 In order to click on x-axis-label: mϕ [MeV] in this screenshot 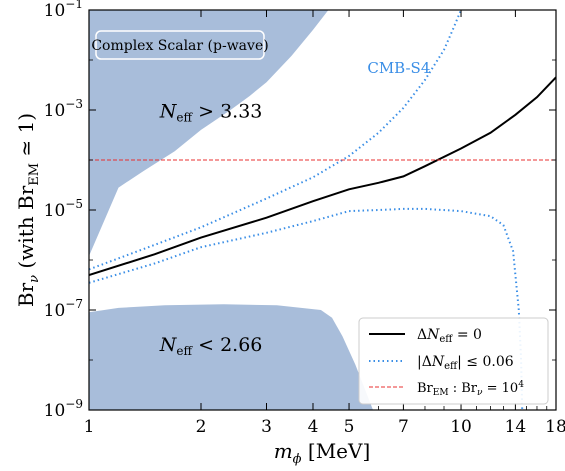, I will do `click(322, 453)`.